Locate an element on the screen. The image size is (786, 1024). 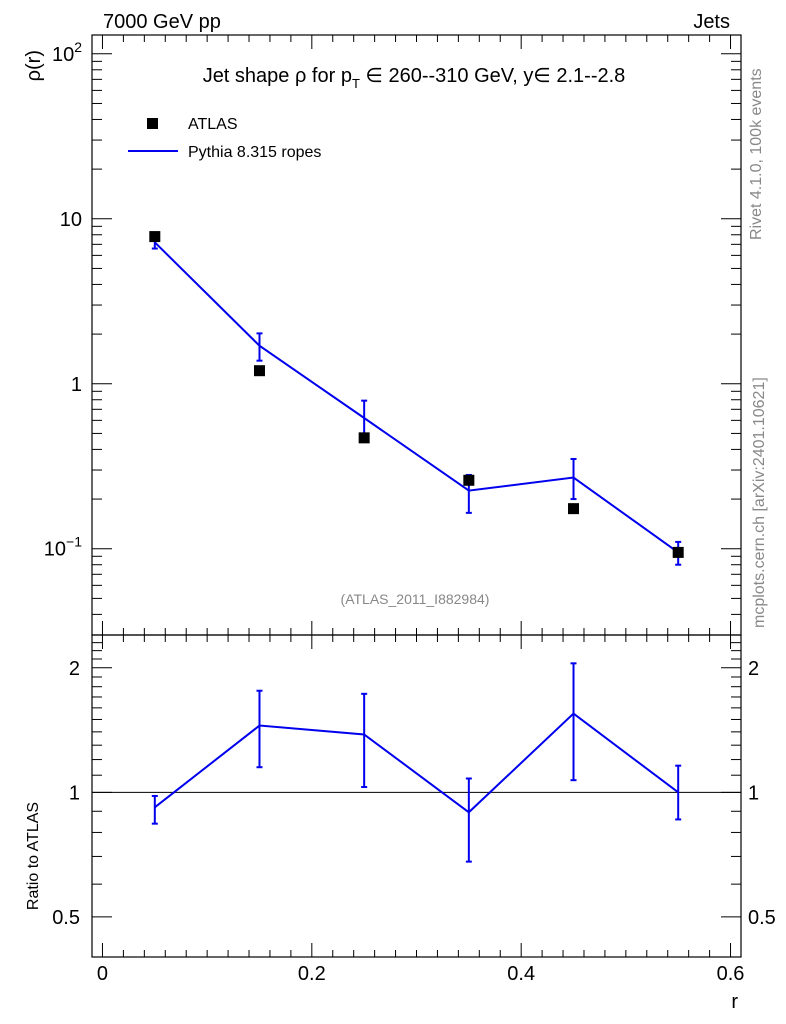
ratio-x-tick-labels: 0 0.2 0.4 0.6 is located at coordinates (421, 974).